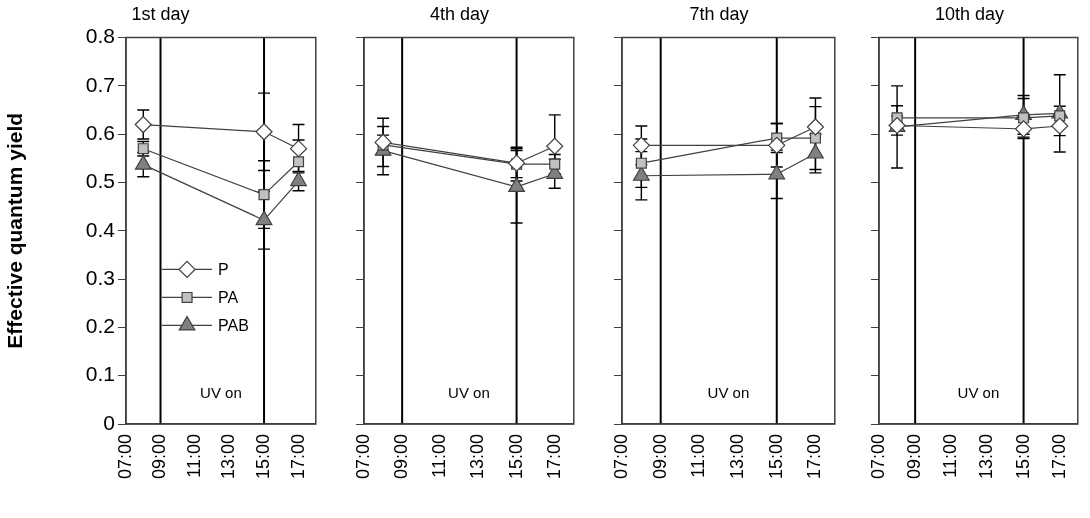 The image size is (1090, 518). I want to click on y-axis-title: Effective quantum yield, so click(15, 230).